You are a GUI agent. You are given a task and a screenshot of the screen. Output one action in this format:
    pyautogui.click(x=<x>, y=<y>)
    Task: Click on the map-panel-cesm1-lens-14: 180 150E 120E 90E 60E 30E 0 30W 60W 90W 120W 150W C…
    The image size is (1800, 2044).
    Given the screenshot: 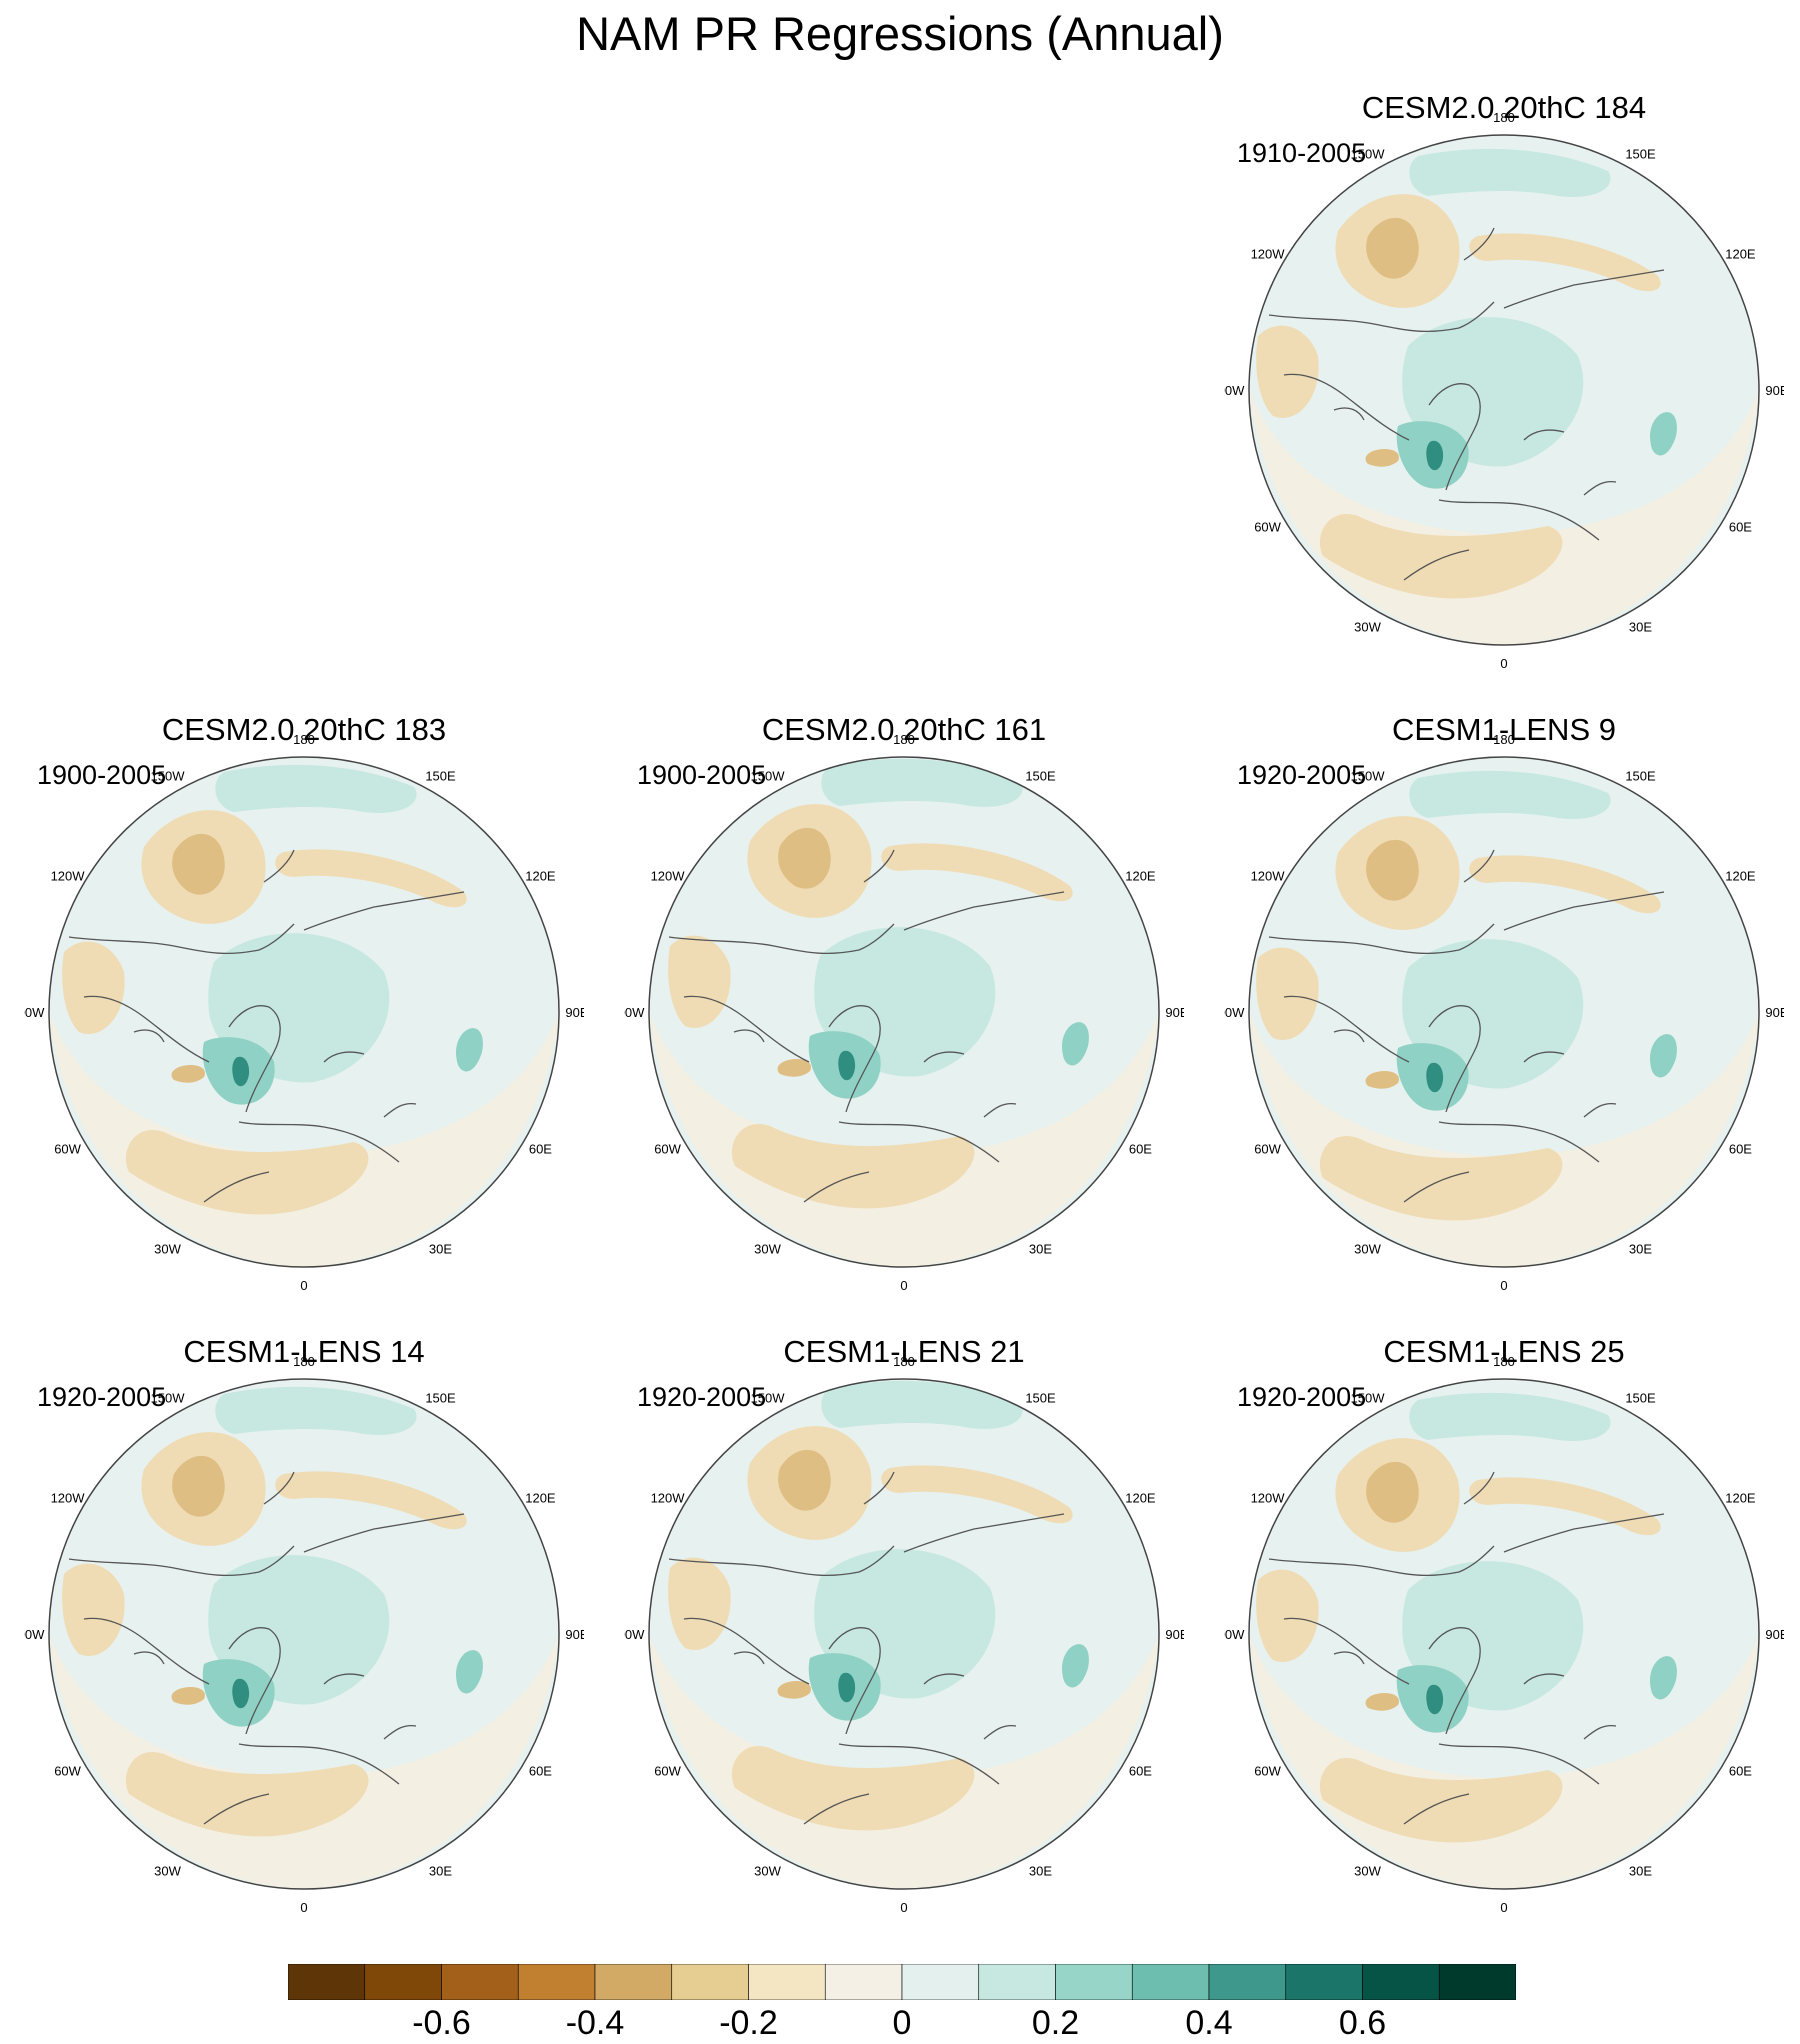 What is the action you would take?
    pyautogui.click(x=304, y=1624)
    